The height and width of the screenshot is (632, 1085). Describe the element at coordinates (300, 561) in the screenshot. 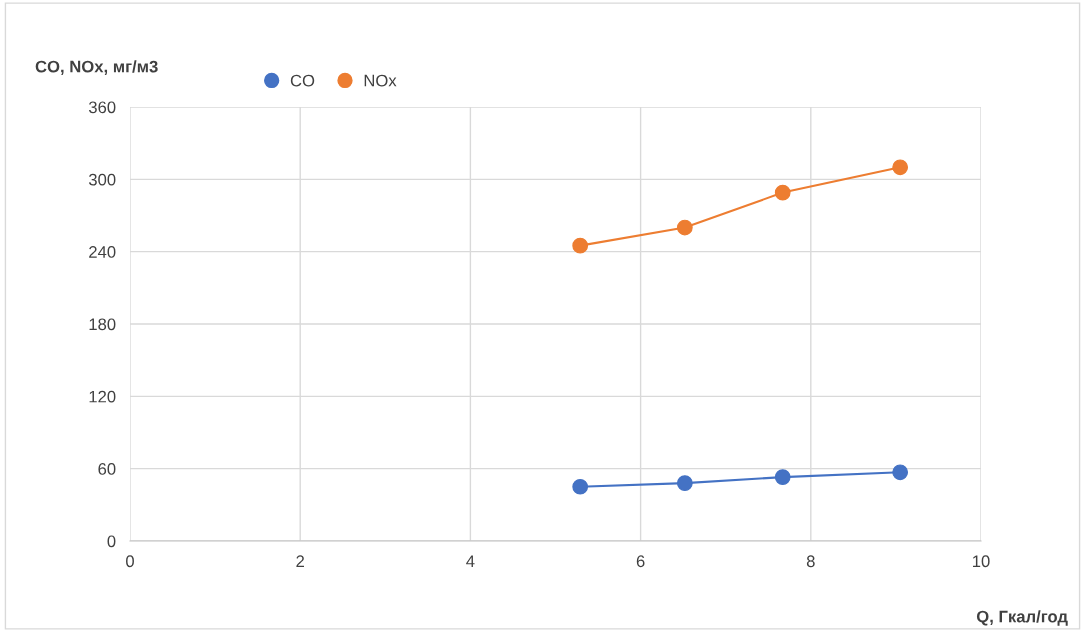

I see `x-tick-label: 2` at that location.